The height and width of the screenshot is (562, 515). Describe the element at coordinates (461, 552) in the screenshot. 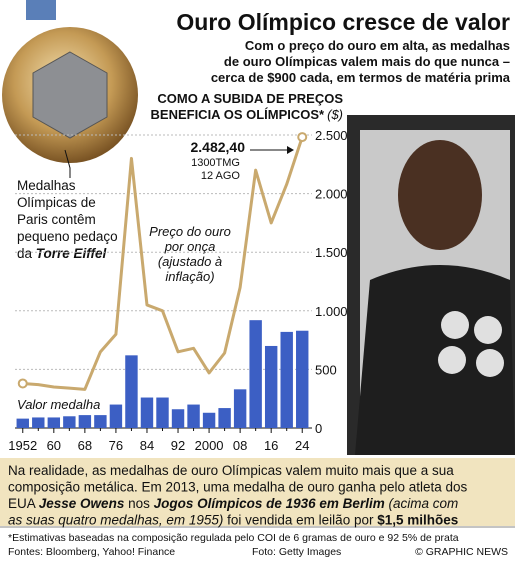

I see `copyright: © GRAPHIC NEWS` at that location.